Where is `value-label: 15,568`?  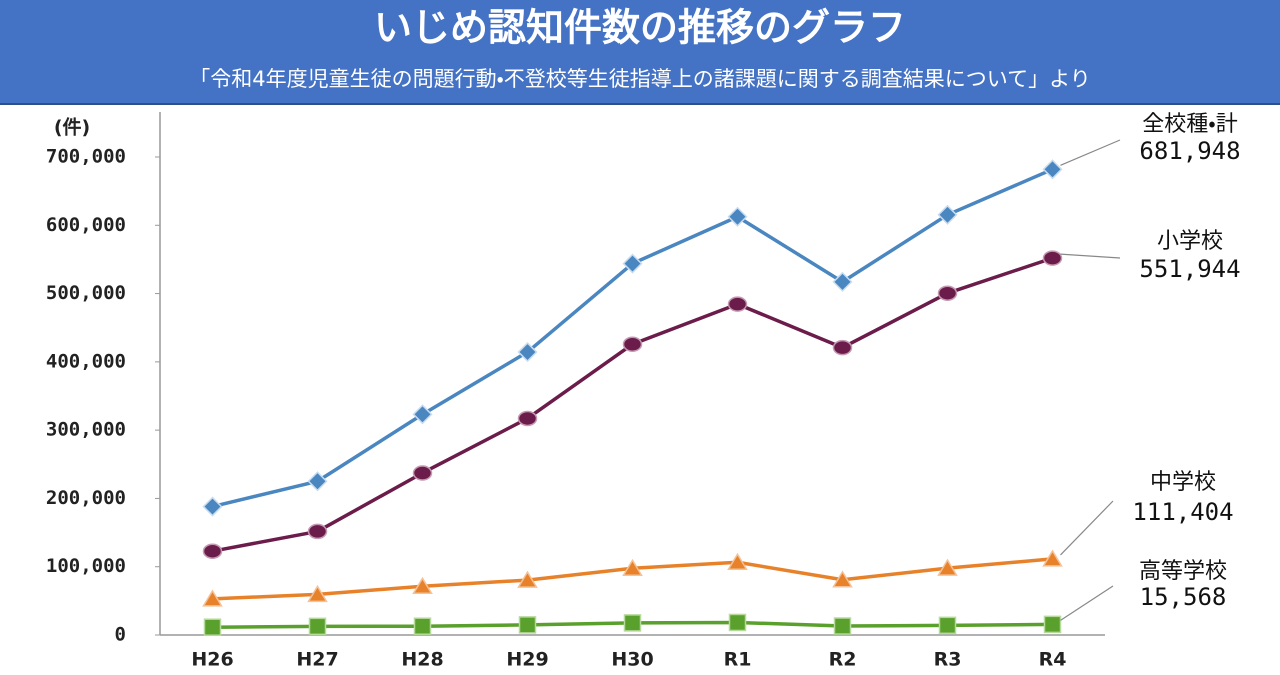 value-label: 15,568 is located at coordinates (1183, 597).